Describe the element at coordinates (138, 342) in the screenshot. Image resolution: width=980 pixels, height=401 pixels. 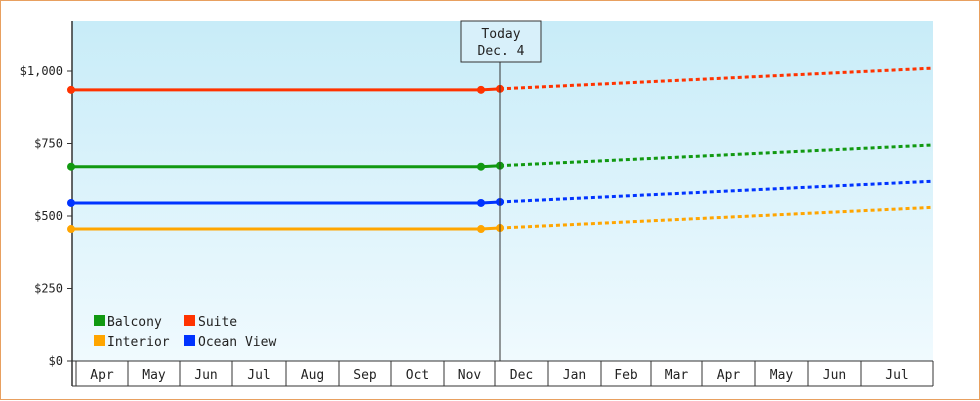
I see `legend-label-interior: Interior` at that location.